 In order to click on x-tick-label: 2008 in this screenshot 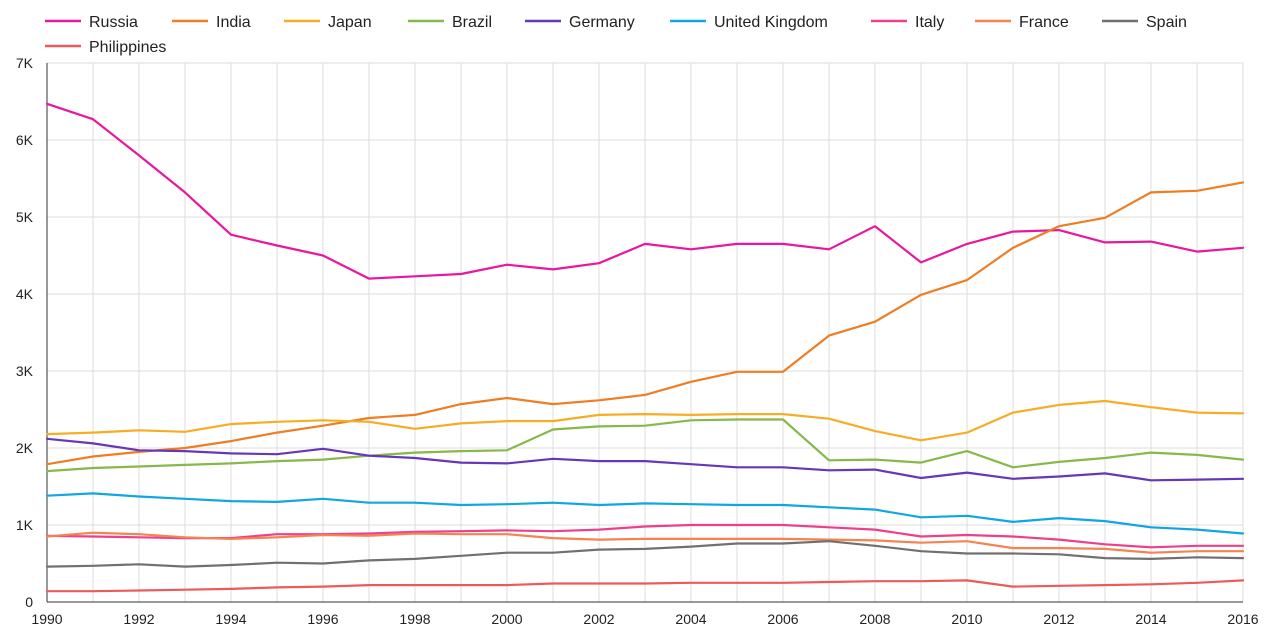, I will do `click(874, 619)`.